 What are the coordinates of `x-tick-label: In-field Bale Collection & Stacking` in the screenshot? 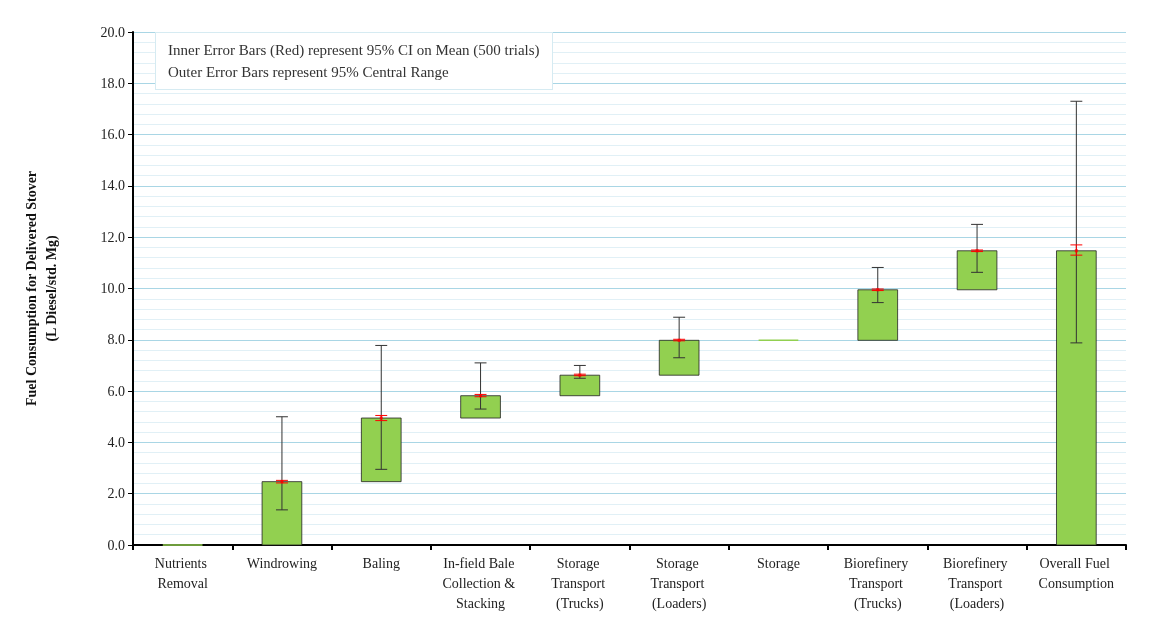 It's located at (480, 583).